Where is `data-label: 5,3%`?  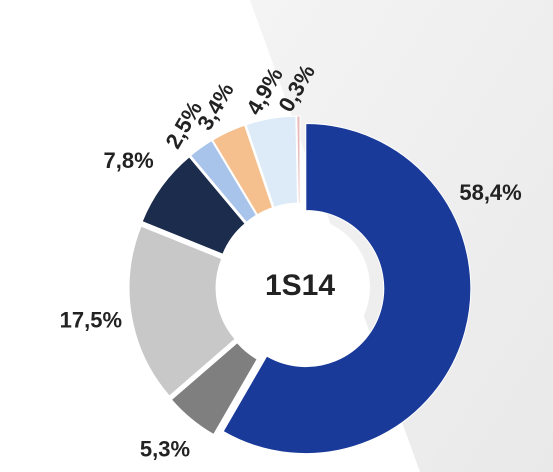
data-label: 5,3% is located at coordinates (165, 448).